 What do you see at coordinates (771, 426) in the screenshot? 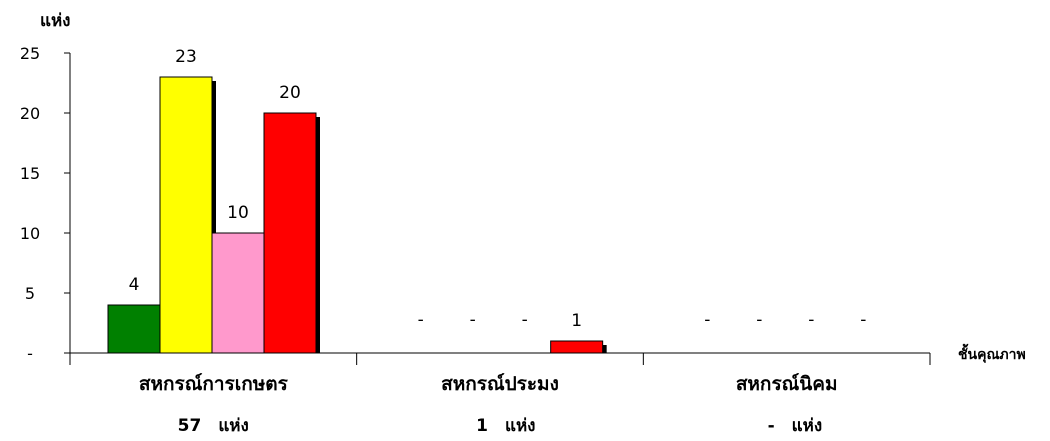
I see `group-total: -` at bounding box center [771, 426].